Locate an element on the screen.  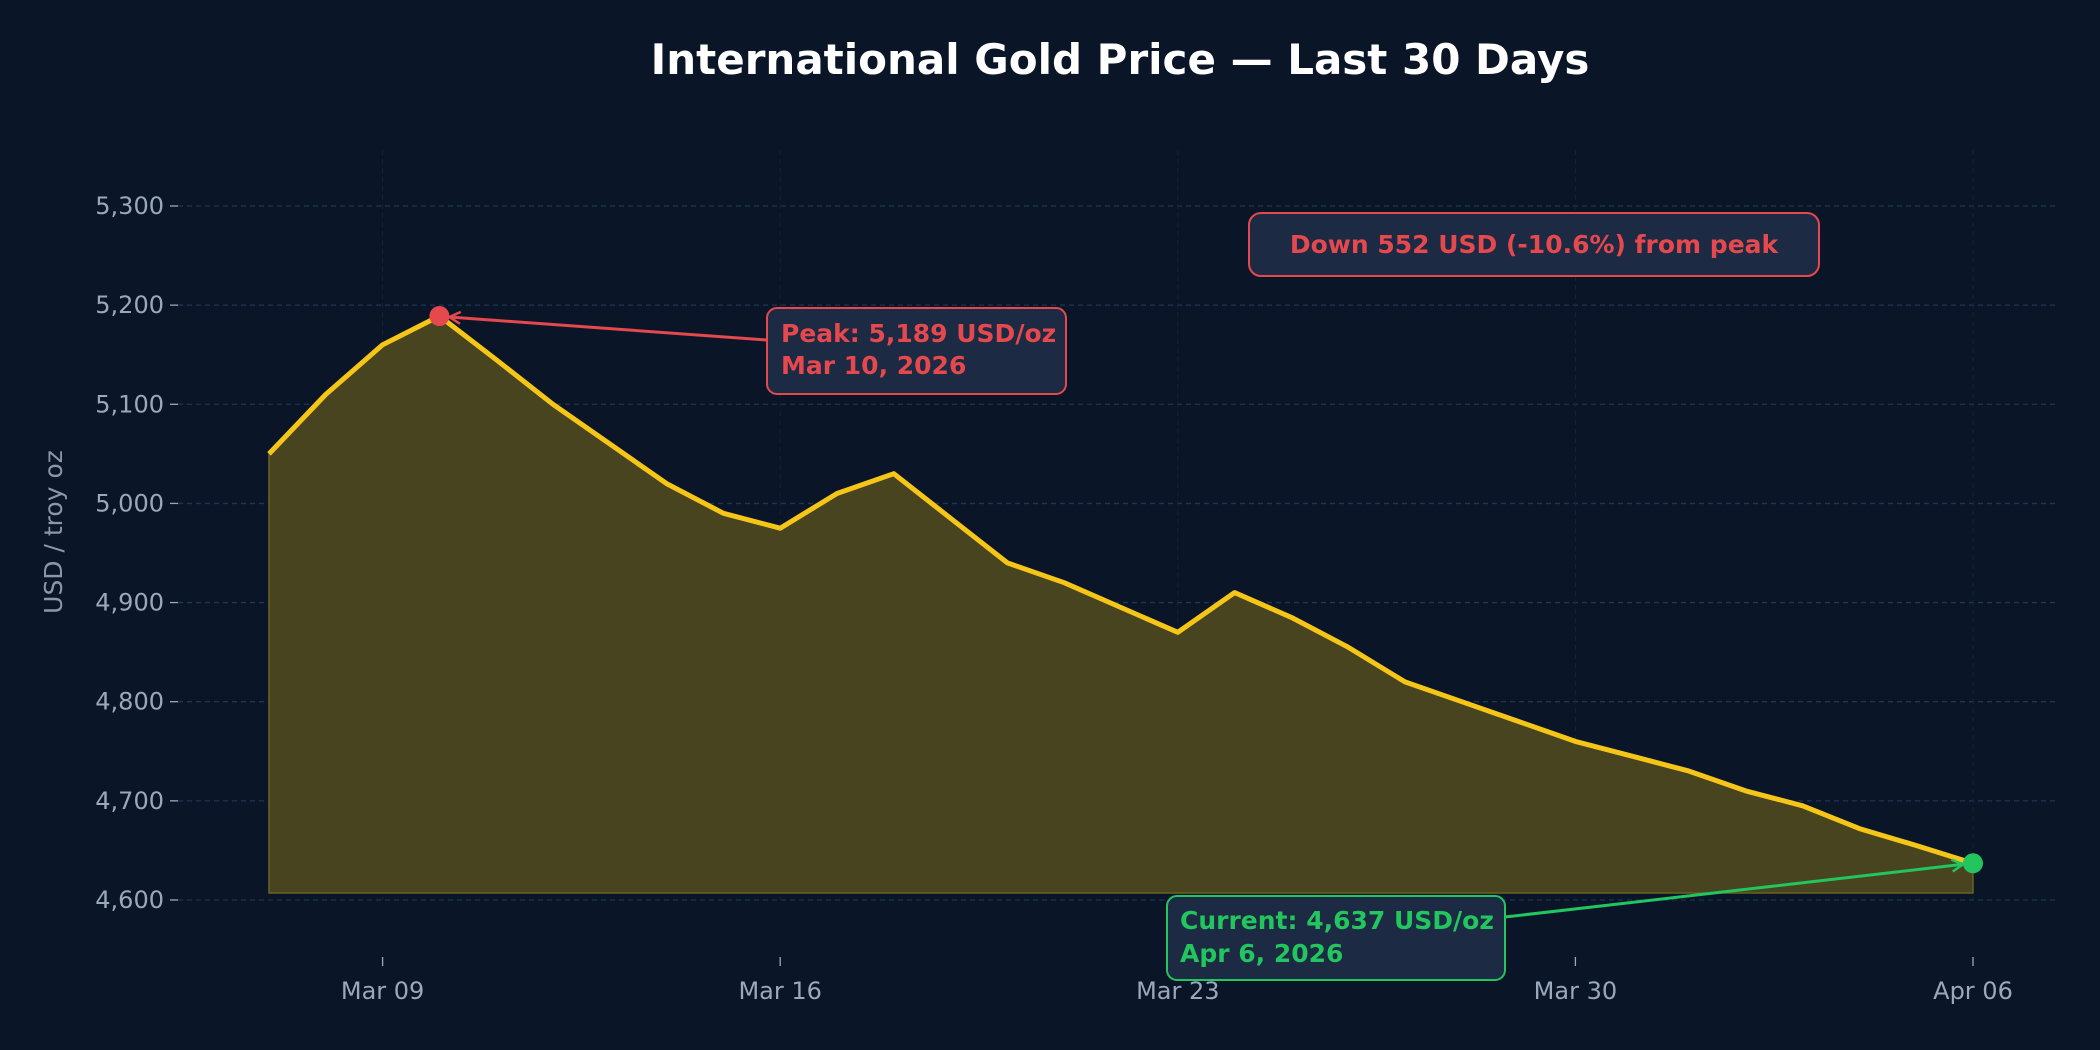
x-tick-label: Mar 30 is located at coordinates (1575, 991).